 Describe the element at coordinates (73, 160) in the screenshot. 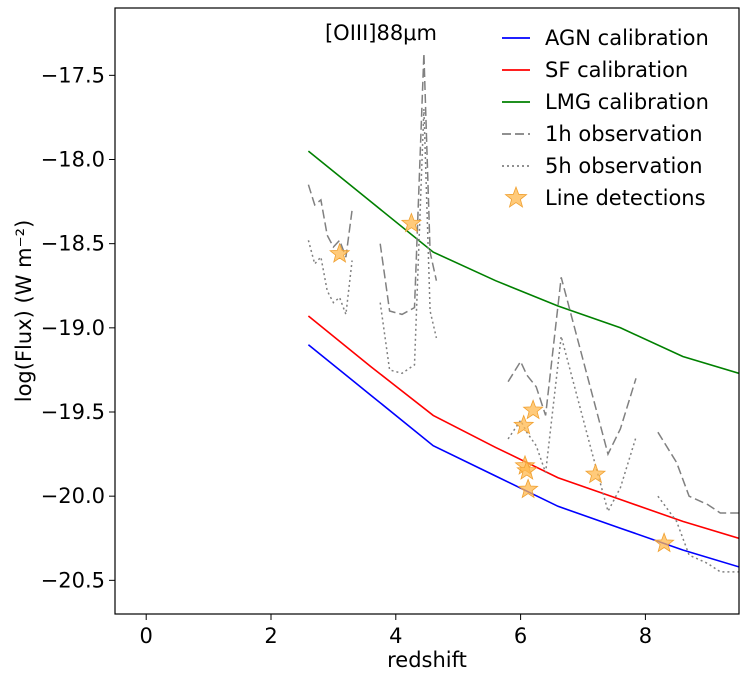

I see `y-tick-label: −18.0` at that location.